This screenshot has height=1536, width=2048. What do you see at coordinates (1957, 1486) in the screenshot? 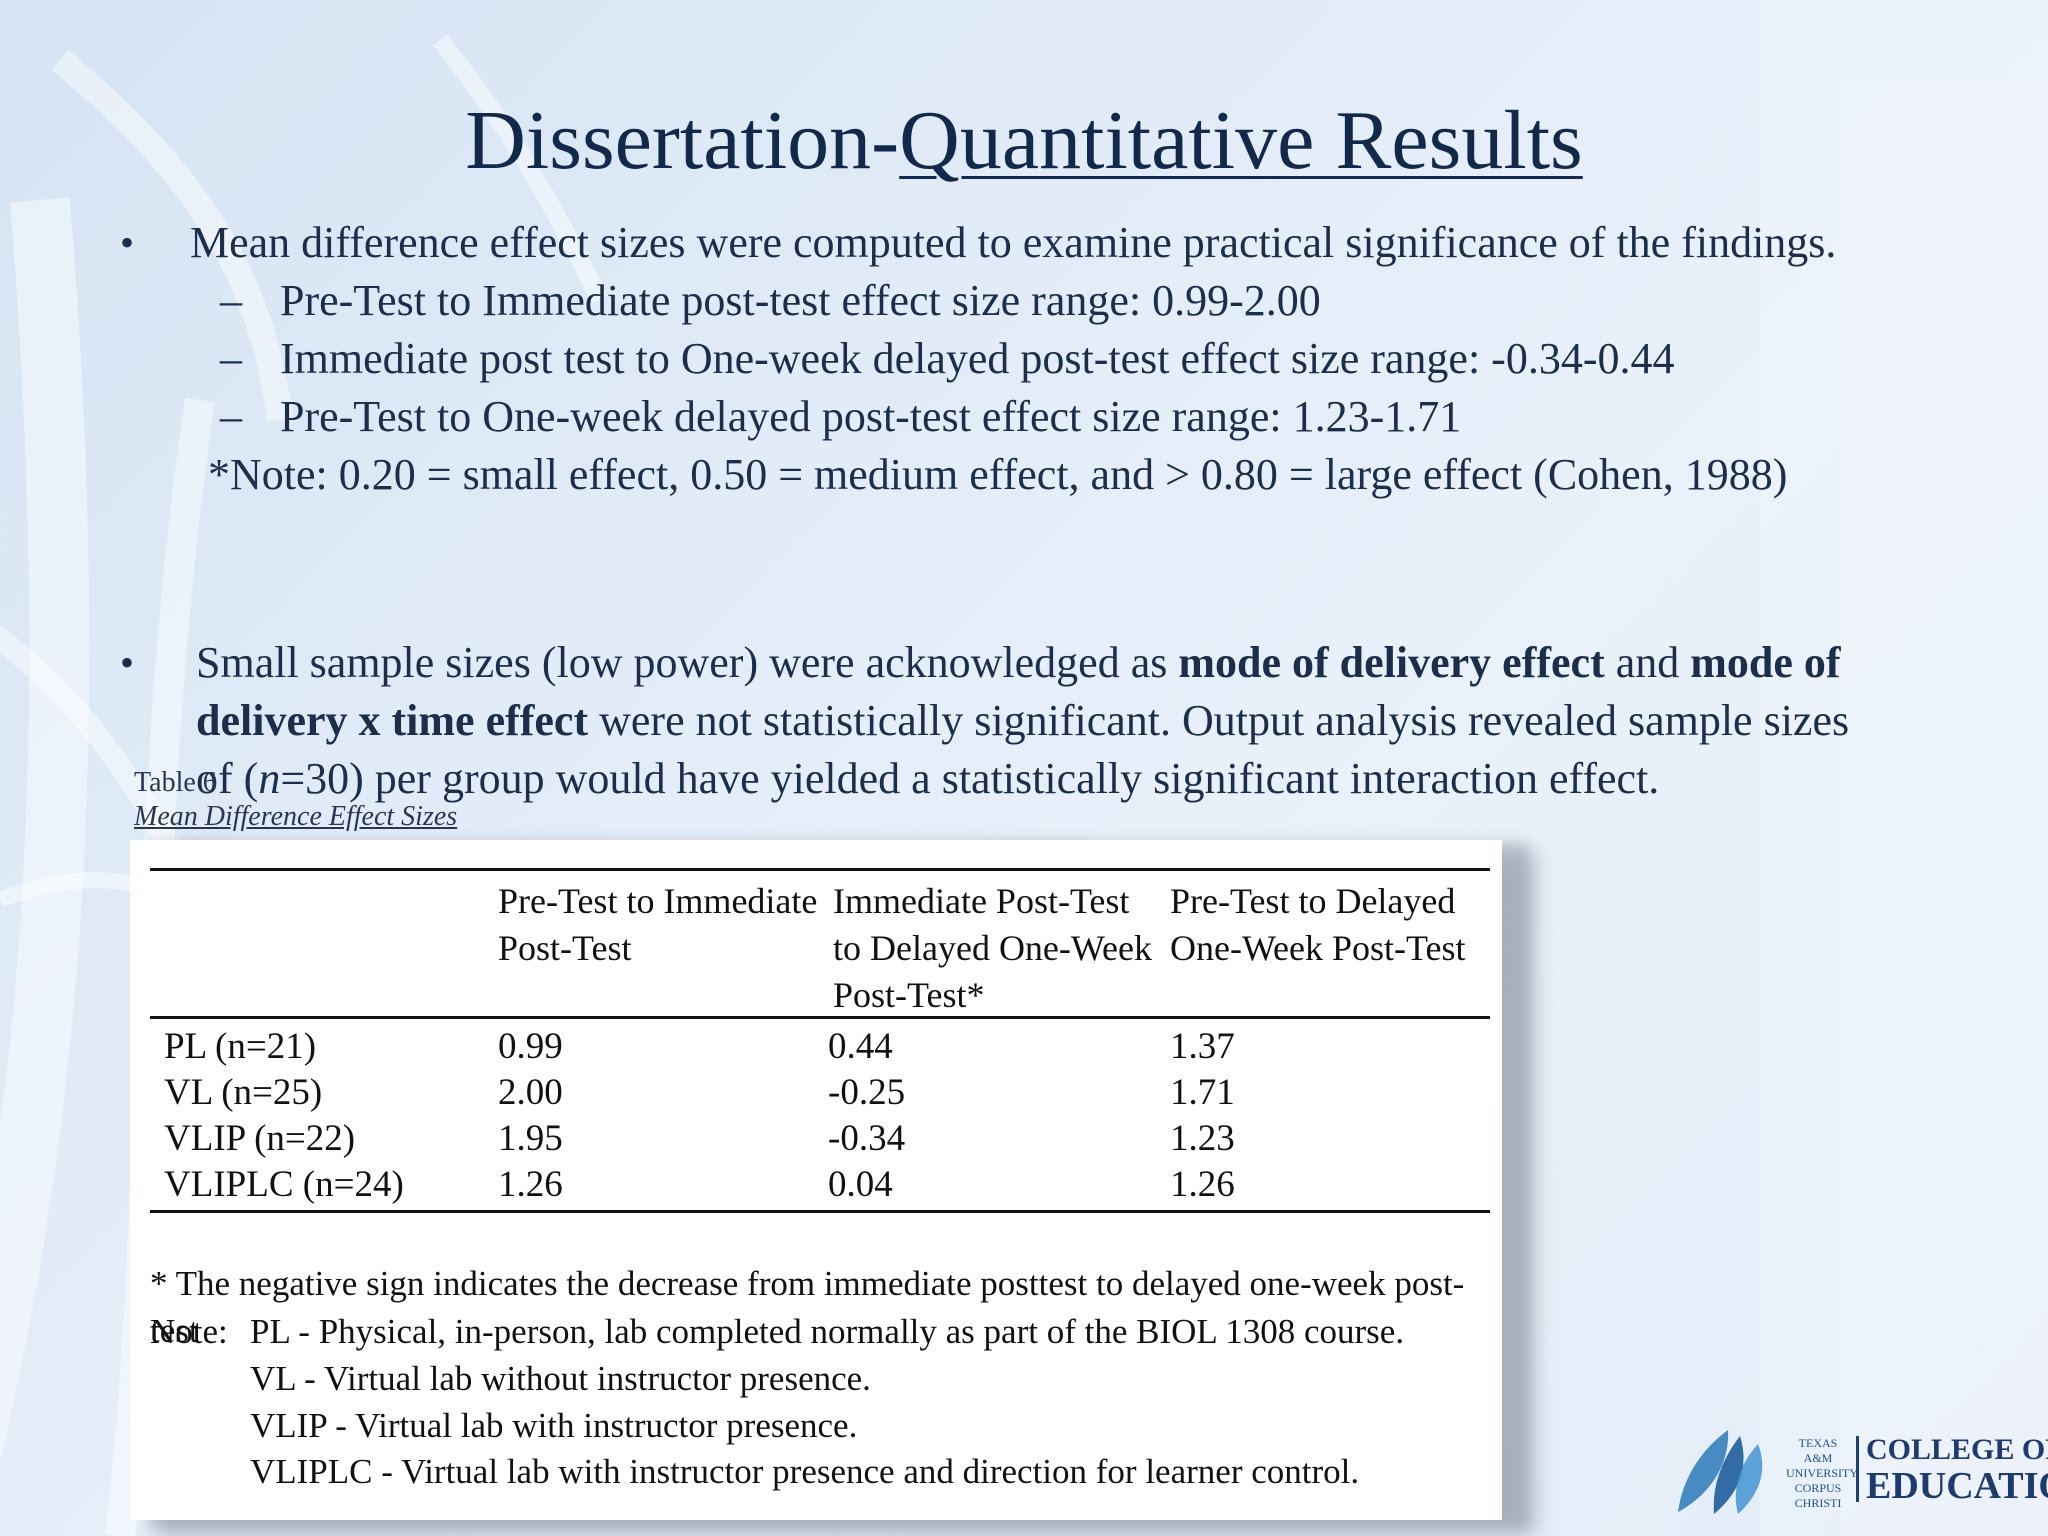
I see `college-name-line2: EDUCATION` at bounding box center [1957, 1486].